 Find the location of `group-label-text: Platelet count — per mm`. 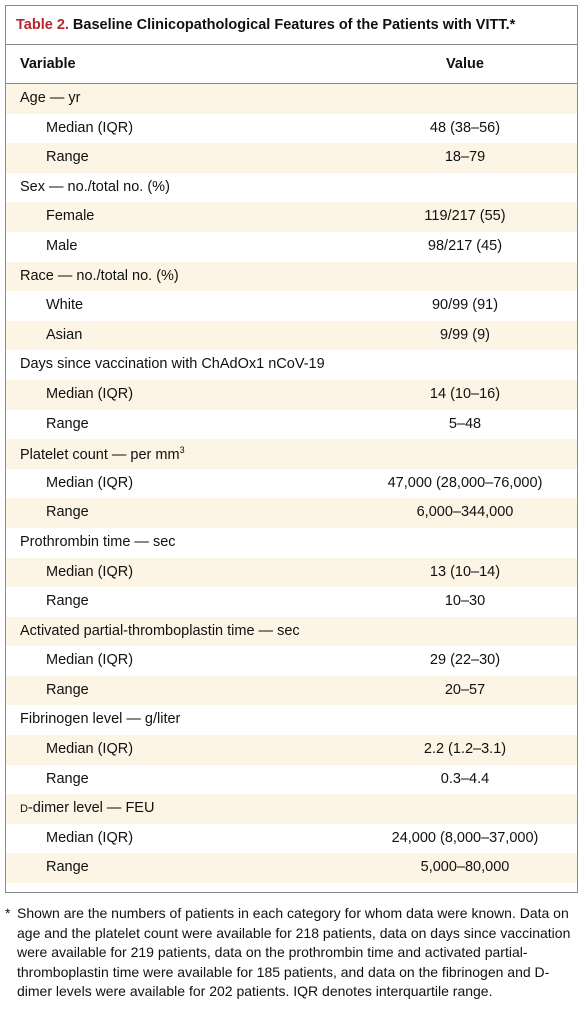

group-label-text: Platelet count — per mm is located at coordinates (100, 454).